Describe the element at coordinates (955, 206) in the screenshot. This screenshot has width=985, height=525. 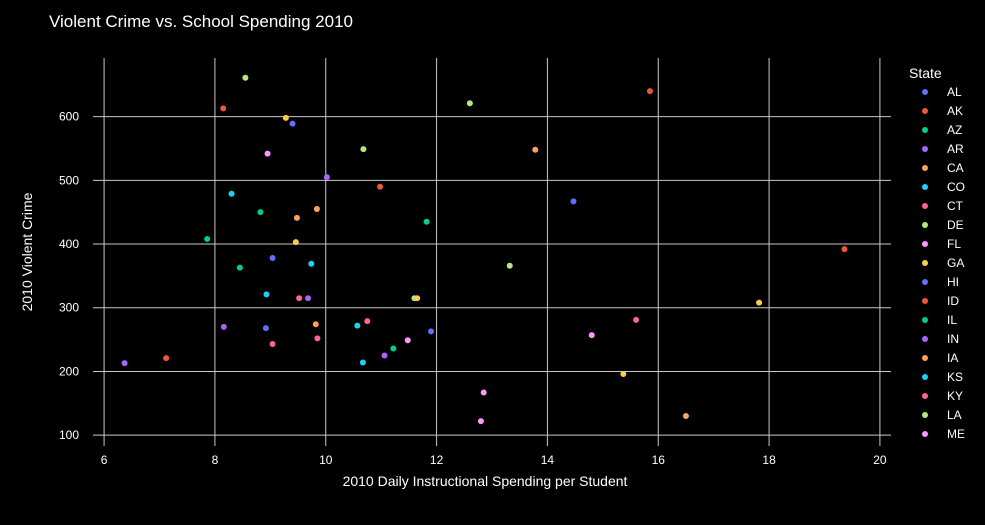
I see `legend-label: CT` at that location.